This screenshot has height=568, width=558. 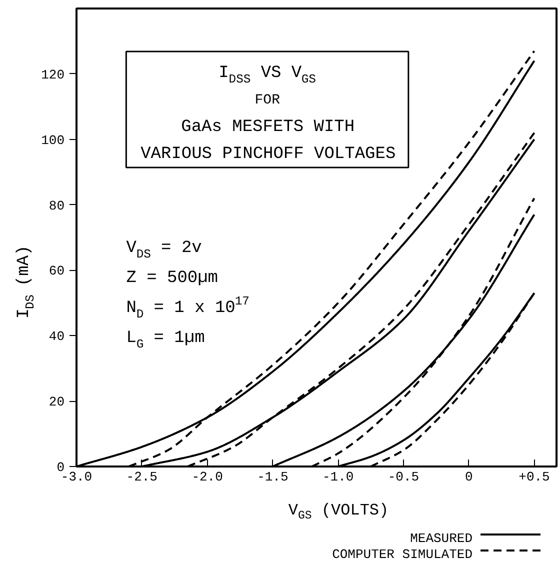 What do you see at coordinates (52, 74) in the screenshot?
I see `y-tick-label: 120` at bounding box center [52, 74].